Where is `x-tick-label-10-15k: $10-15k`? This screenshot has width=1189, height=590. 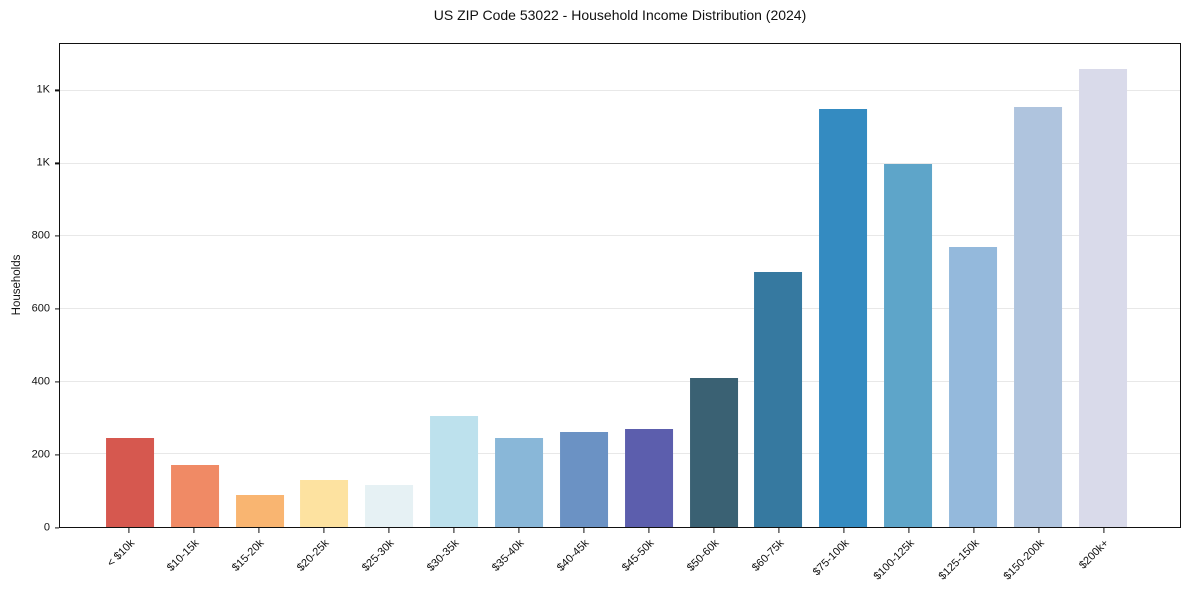
x-tick-label-10-15k: $10-15k is located at coordinates (183, 555).